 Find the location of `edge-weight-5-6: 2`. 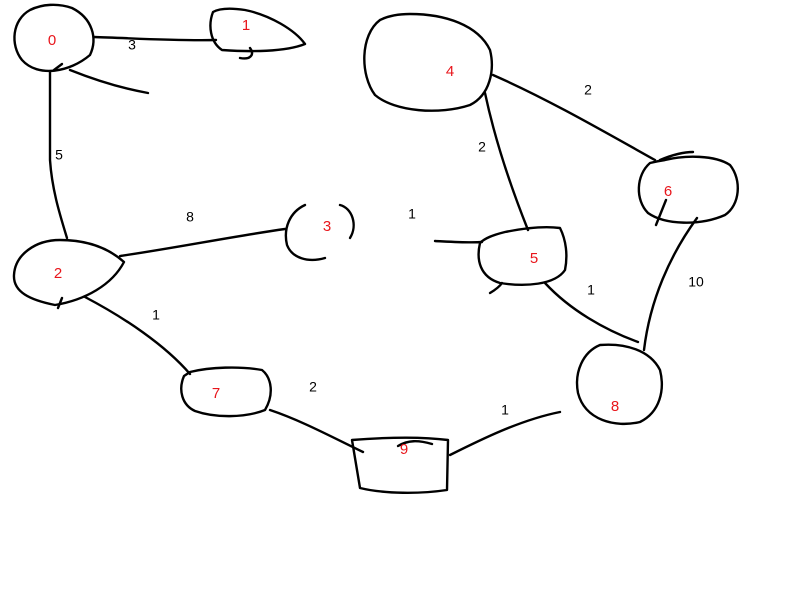

edge-weight-5-6: 2 is located at coordinates (482, 147).